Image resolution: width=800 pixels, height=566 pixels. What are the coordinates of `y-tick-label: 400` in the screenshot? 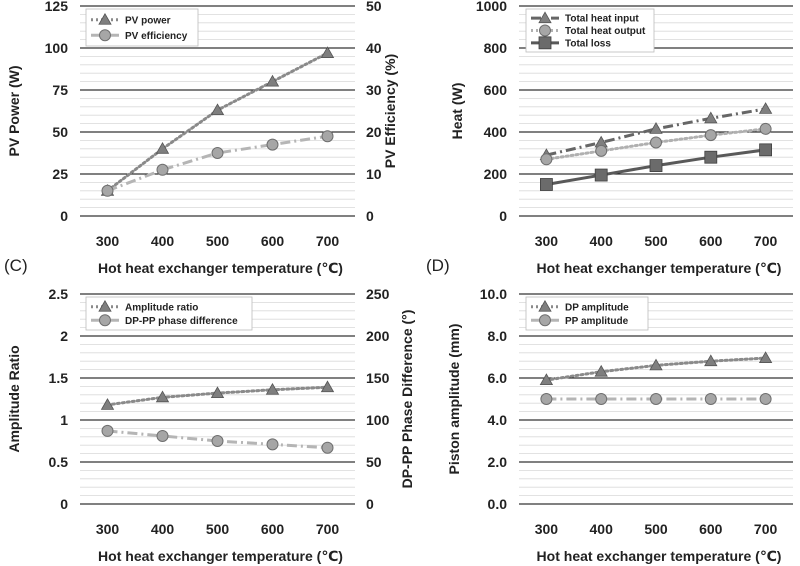 It's located at (496, 132).